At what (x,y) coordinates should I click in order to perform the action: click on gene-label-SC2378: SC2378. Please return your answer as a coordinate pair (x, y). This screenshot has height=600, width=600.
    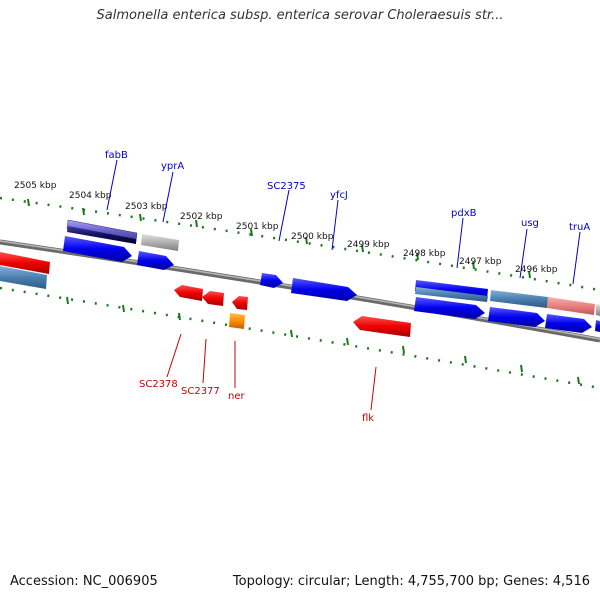
    Looking at the image, I should click on (158, 384).